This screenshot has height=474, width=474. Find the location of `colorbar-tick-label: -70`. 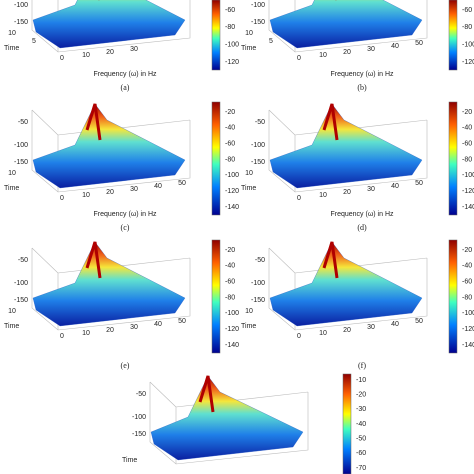

colorbar-tick-label: -70 is located at coordinates (361, 468).